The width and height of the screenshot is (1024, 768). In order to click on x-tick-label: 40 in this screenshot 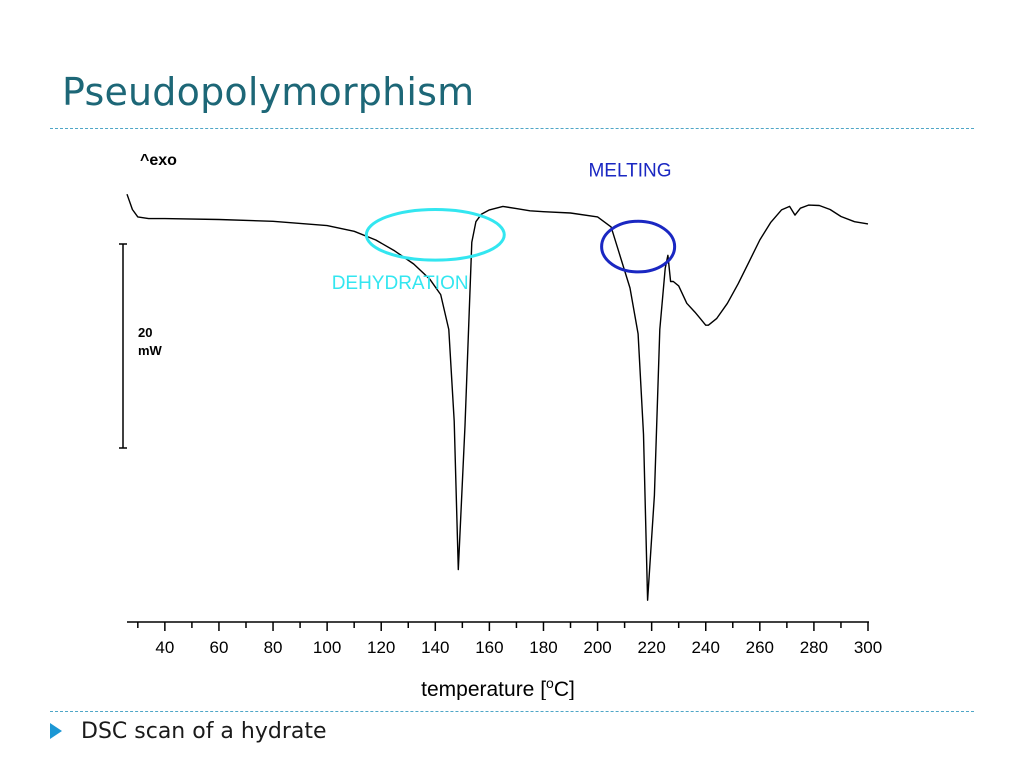, I will do `click(164, 647)`.